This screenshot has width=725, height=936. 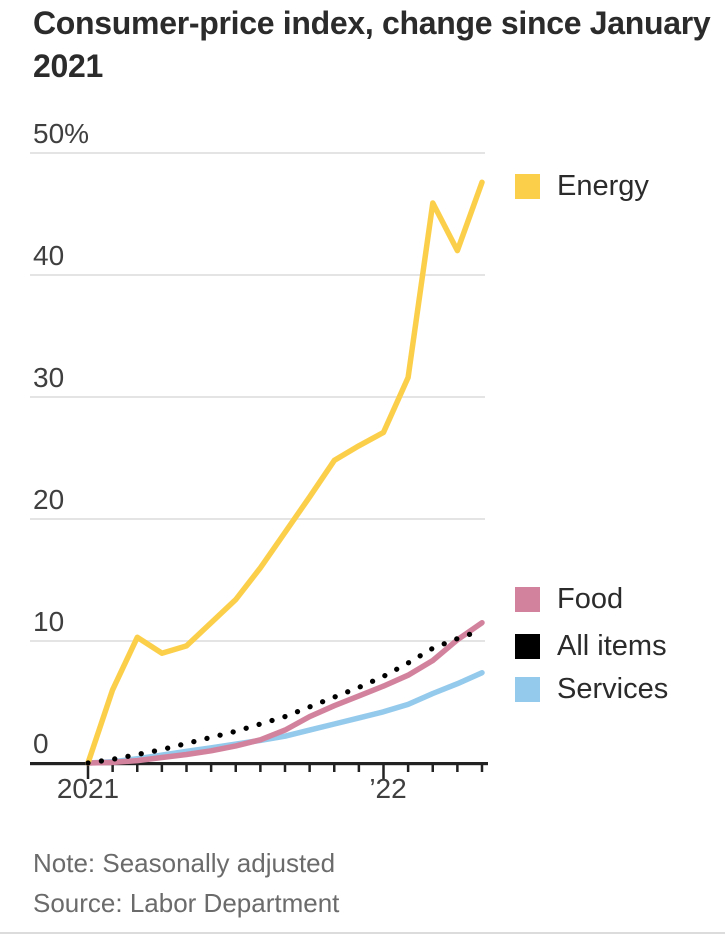 I want to click on food-swatch-icon, so click(x=527, y=599).